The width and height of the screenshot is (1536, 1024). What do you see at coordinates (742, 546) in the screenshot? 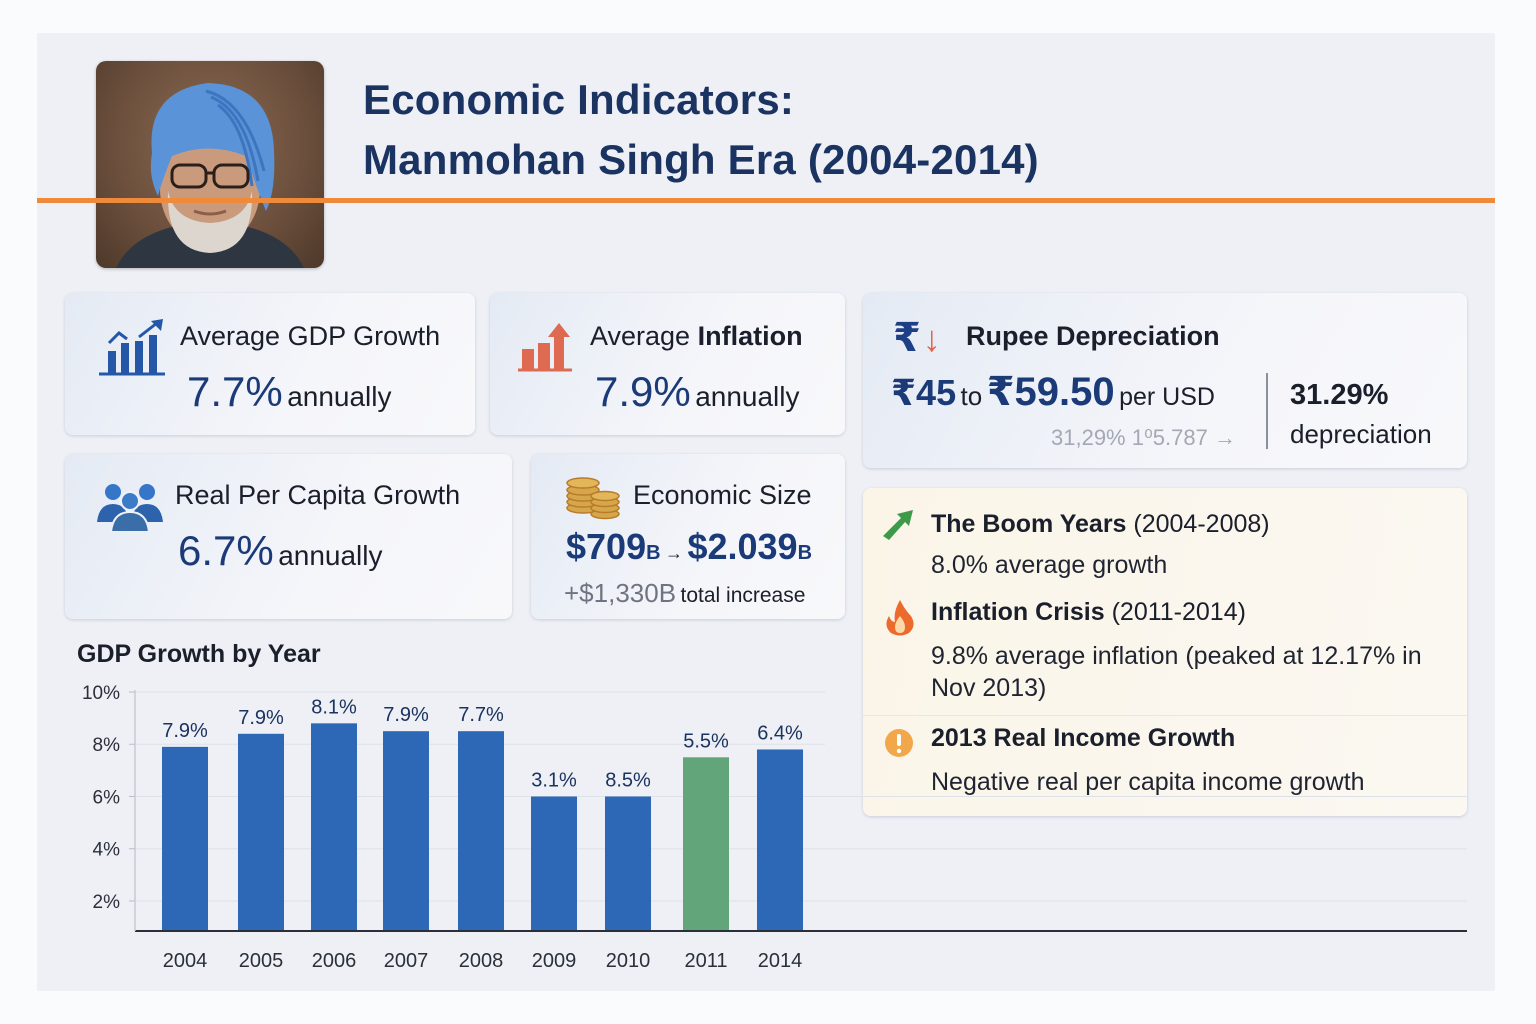
I see `economy-to: $2.039` at bounding box center [742, 546].